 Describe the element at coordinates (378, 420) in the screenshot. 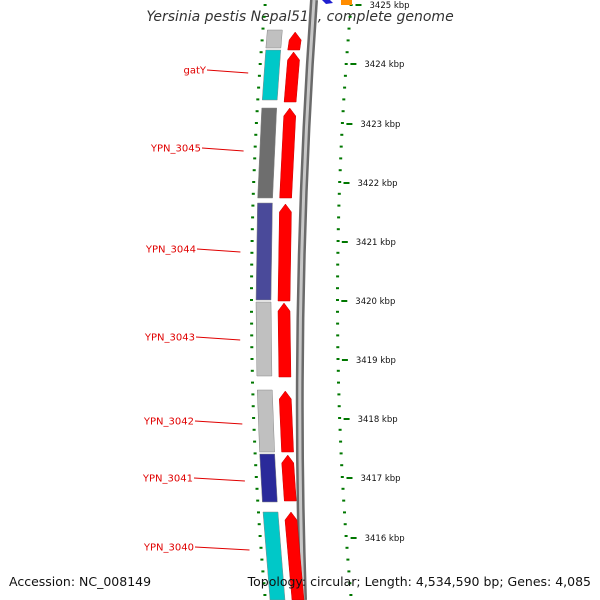

I see `kbp-label: 3418 kbp` at that location.